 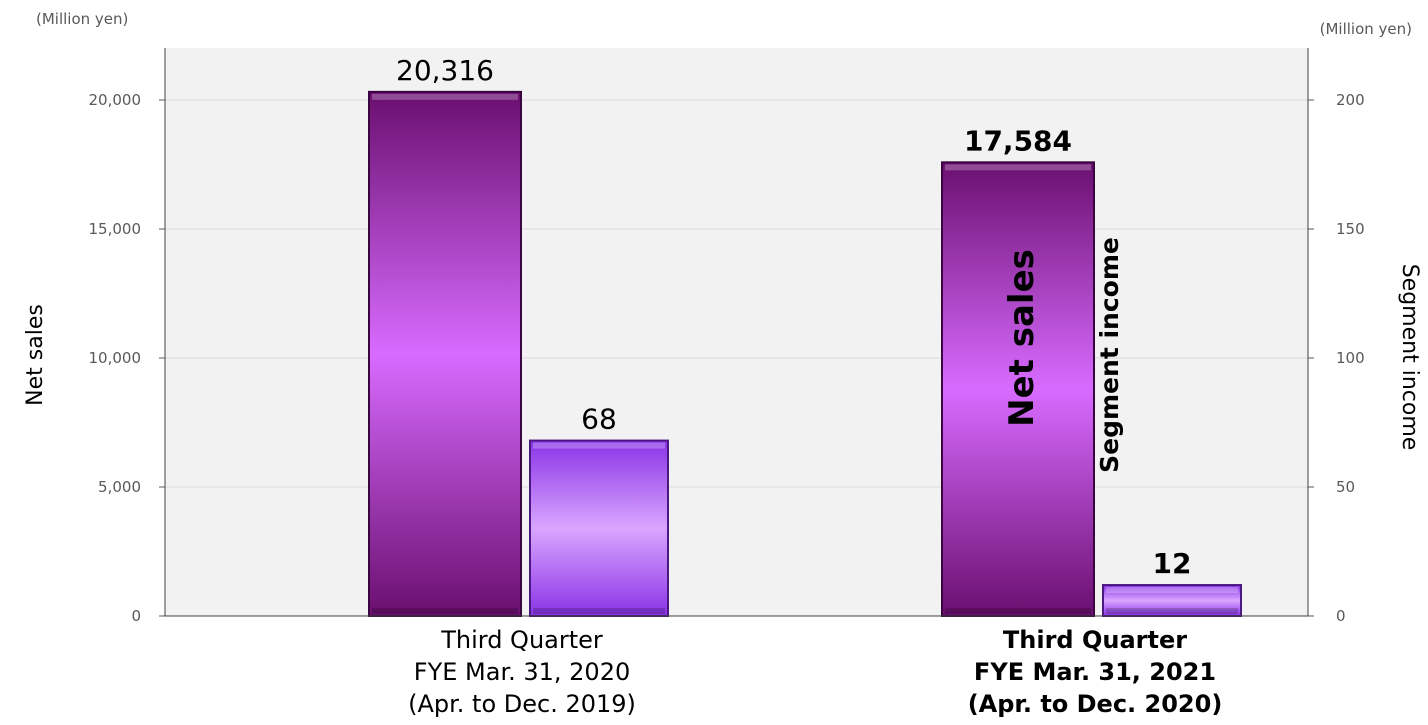 I want to click on right-tick-label: 50, so click(x=1345, y=487).